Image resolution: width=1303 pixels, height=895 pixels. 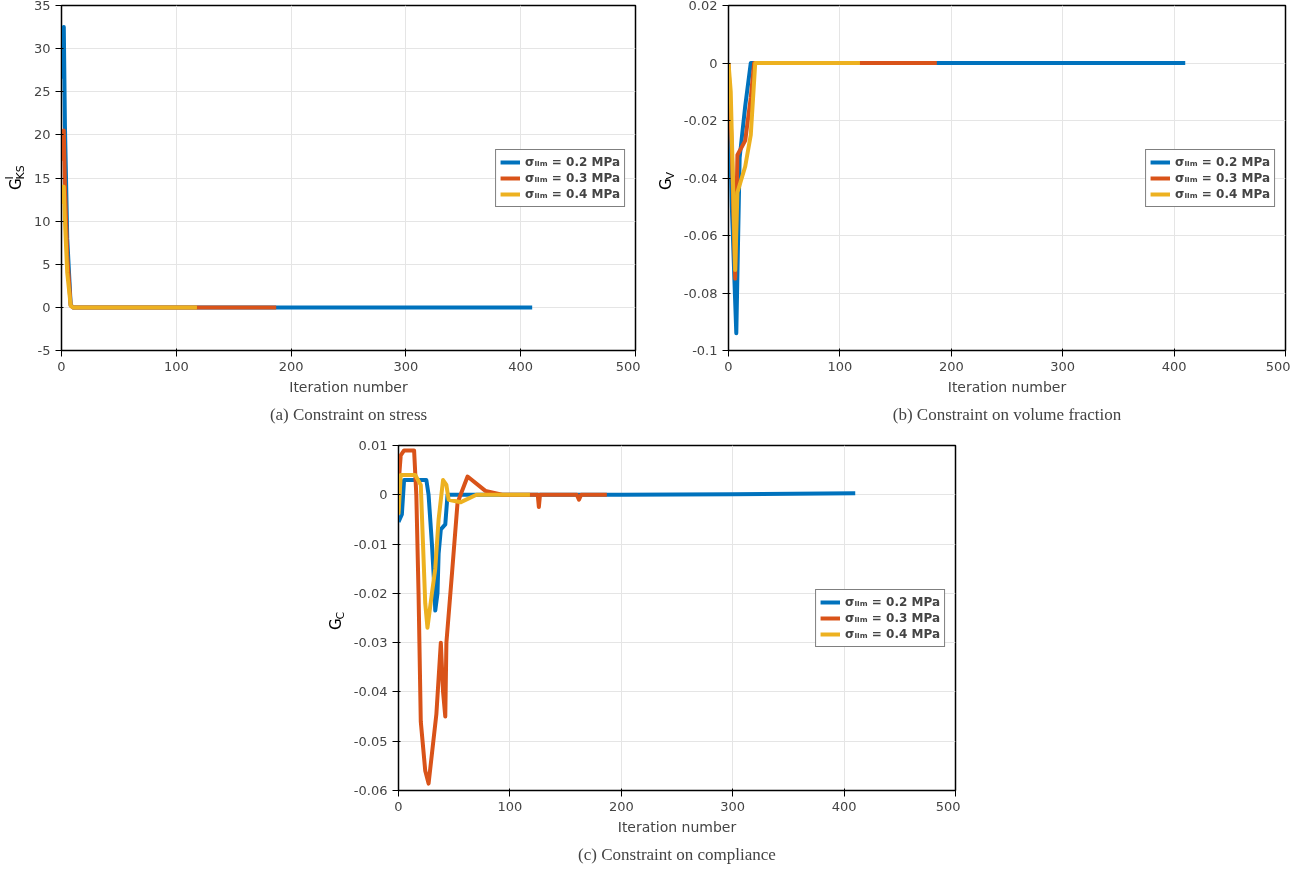 I want to click on y-tick-label: 10, so click(x=42, y=221).